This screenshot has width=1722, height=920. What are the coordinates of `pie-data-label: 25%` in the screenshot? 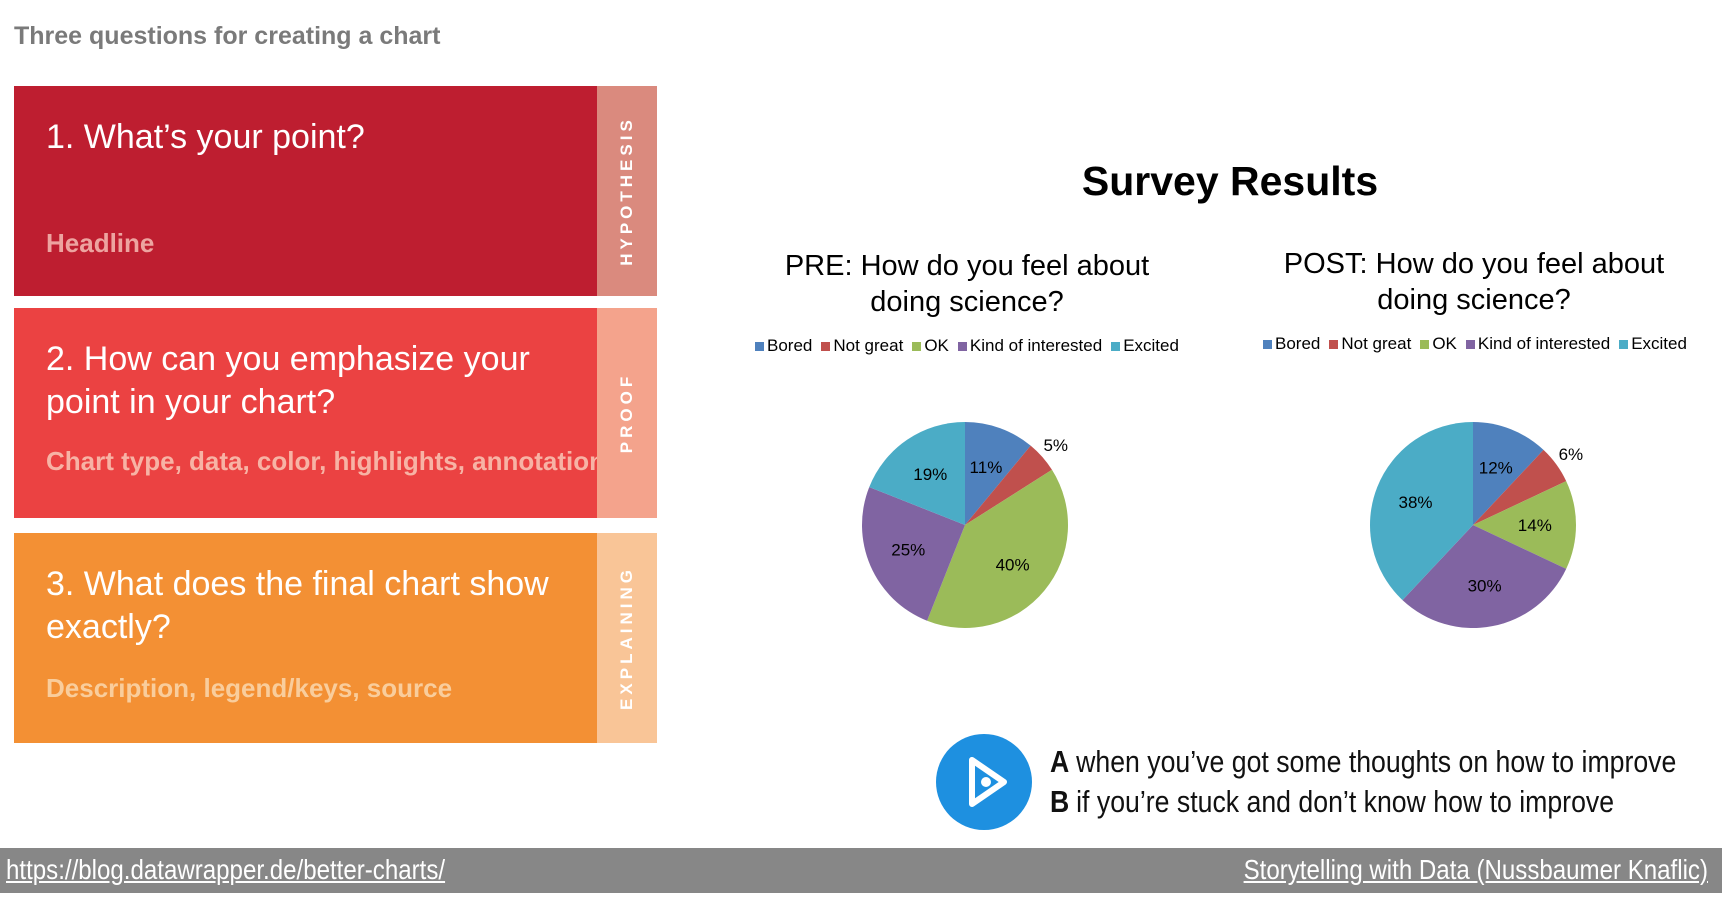 It's located at (908, 550).